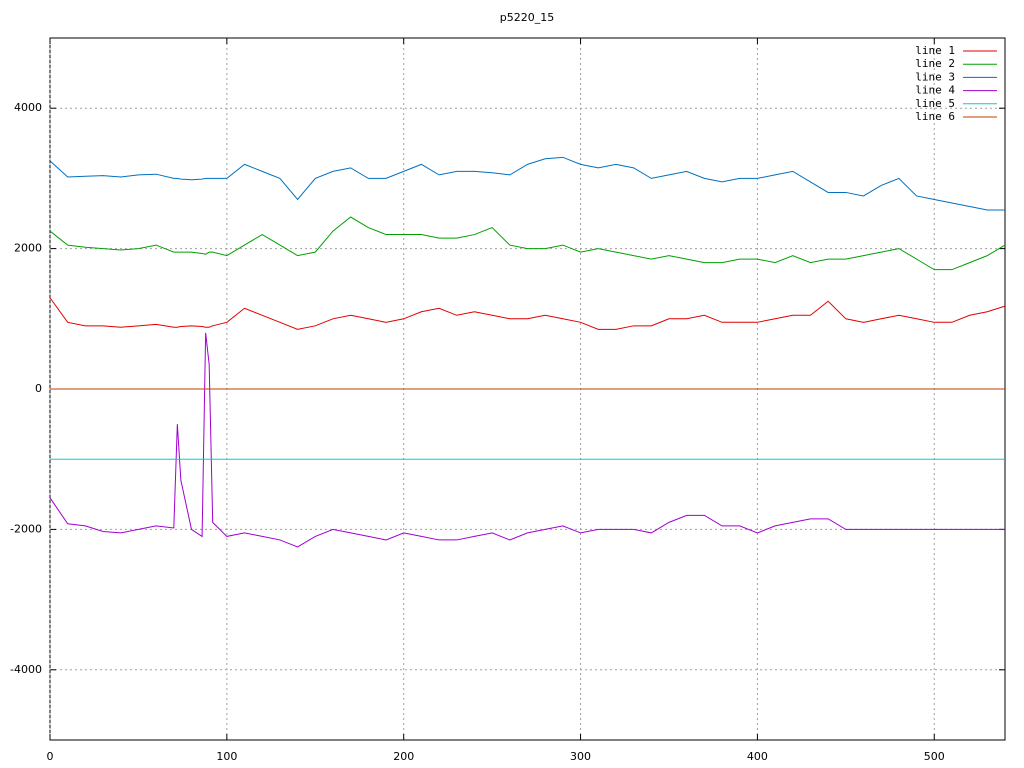  What do you see at coordinates (935, 76) in the screenshot?
I see `legend-label: line 3` at bounding box center [935, 76].